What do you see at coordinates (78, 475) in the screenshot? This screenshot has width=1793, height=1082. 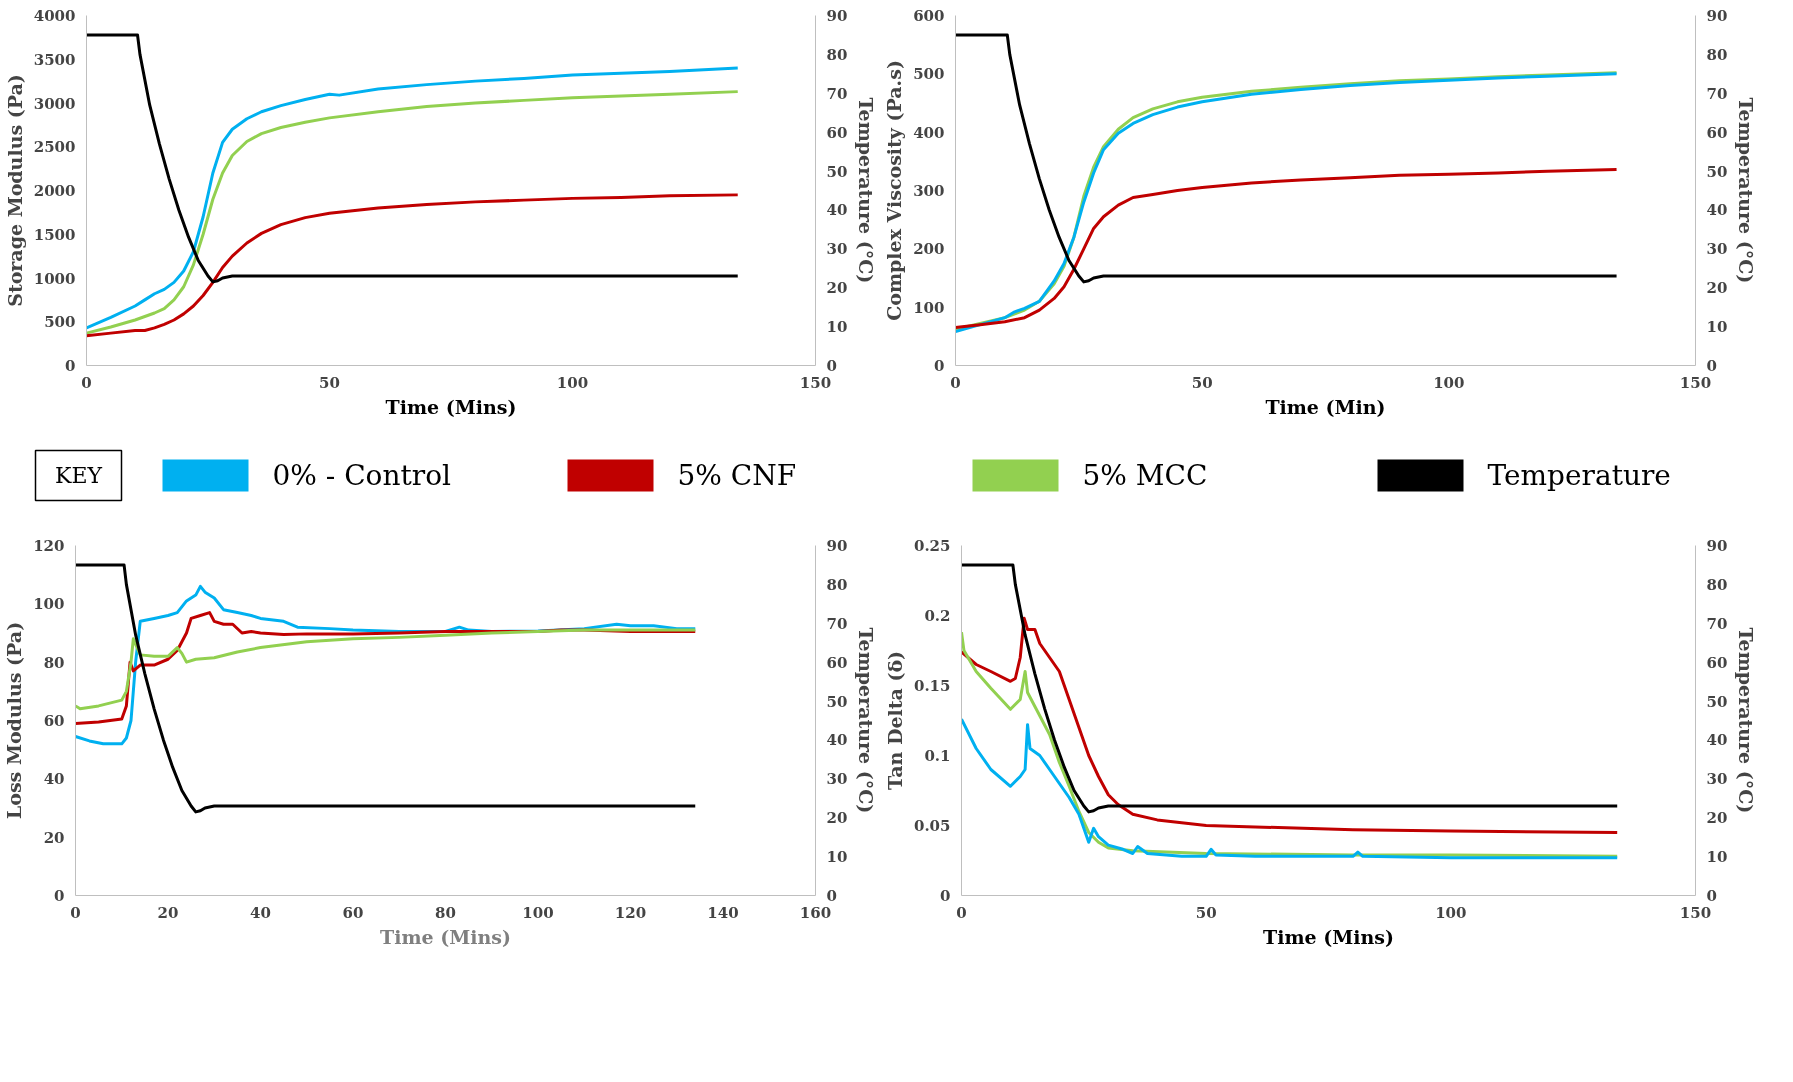 I see `text: KEY` at bounding box center [78, 475].